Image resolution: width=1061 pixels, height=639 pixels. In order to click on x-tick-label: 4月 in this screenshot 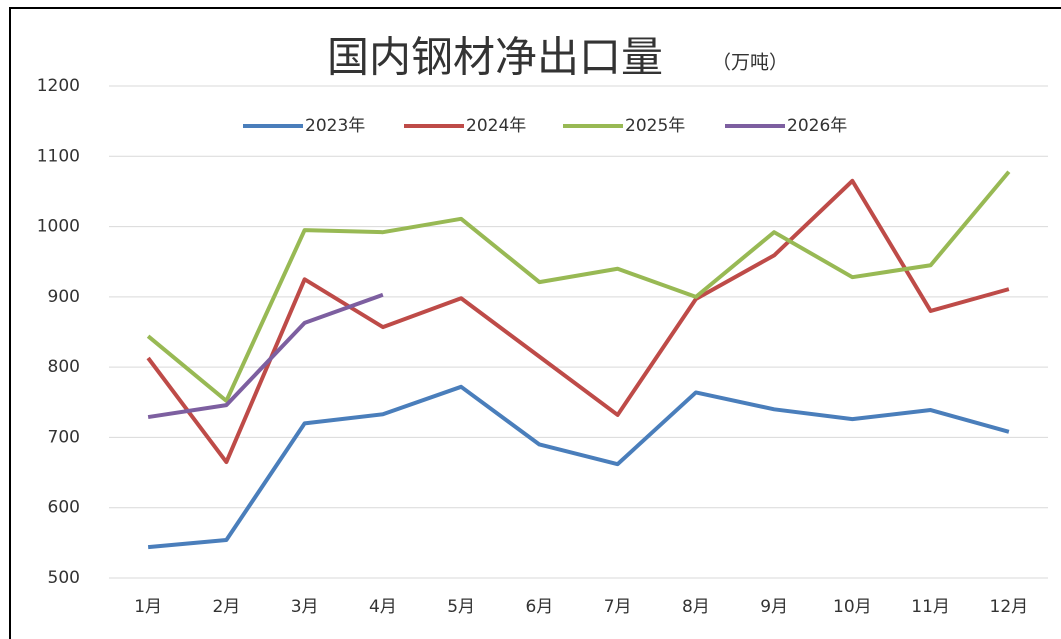, I will do `click(383, 607)`.